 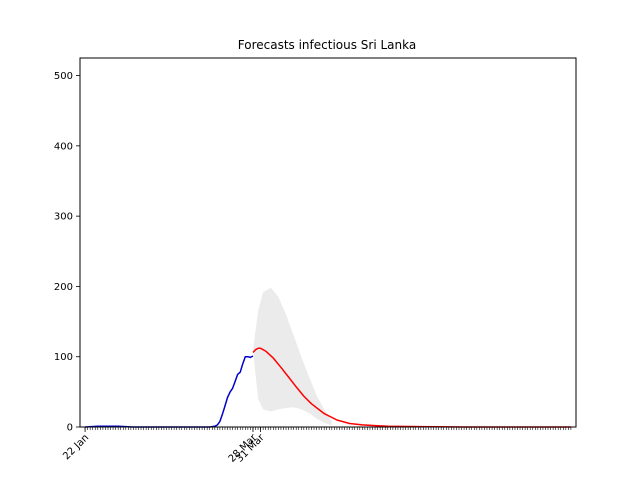 I want to click on y-tick-label: 400, so click(x=63, y=146).